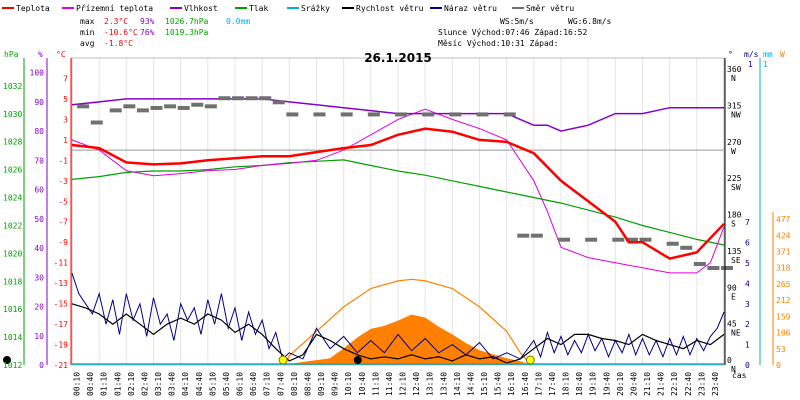 Image resolution: width=800 pixels, height=400 pixels. I want to click on direction-tick-name: W, so click(733, 151).